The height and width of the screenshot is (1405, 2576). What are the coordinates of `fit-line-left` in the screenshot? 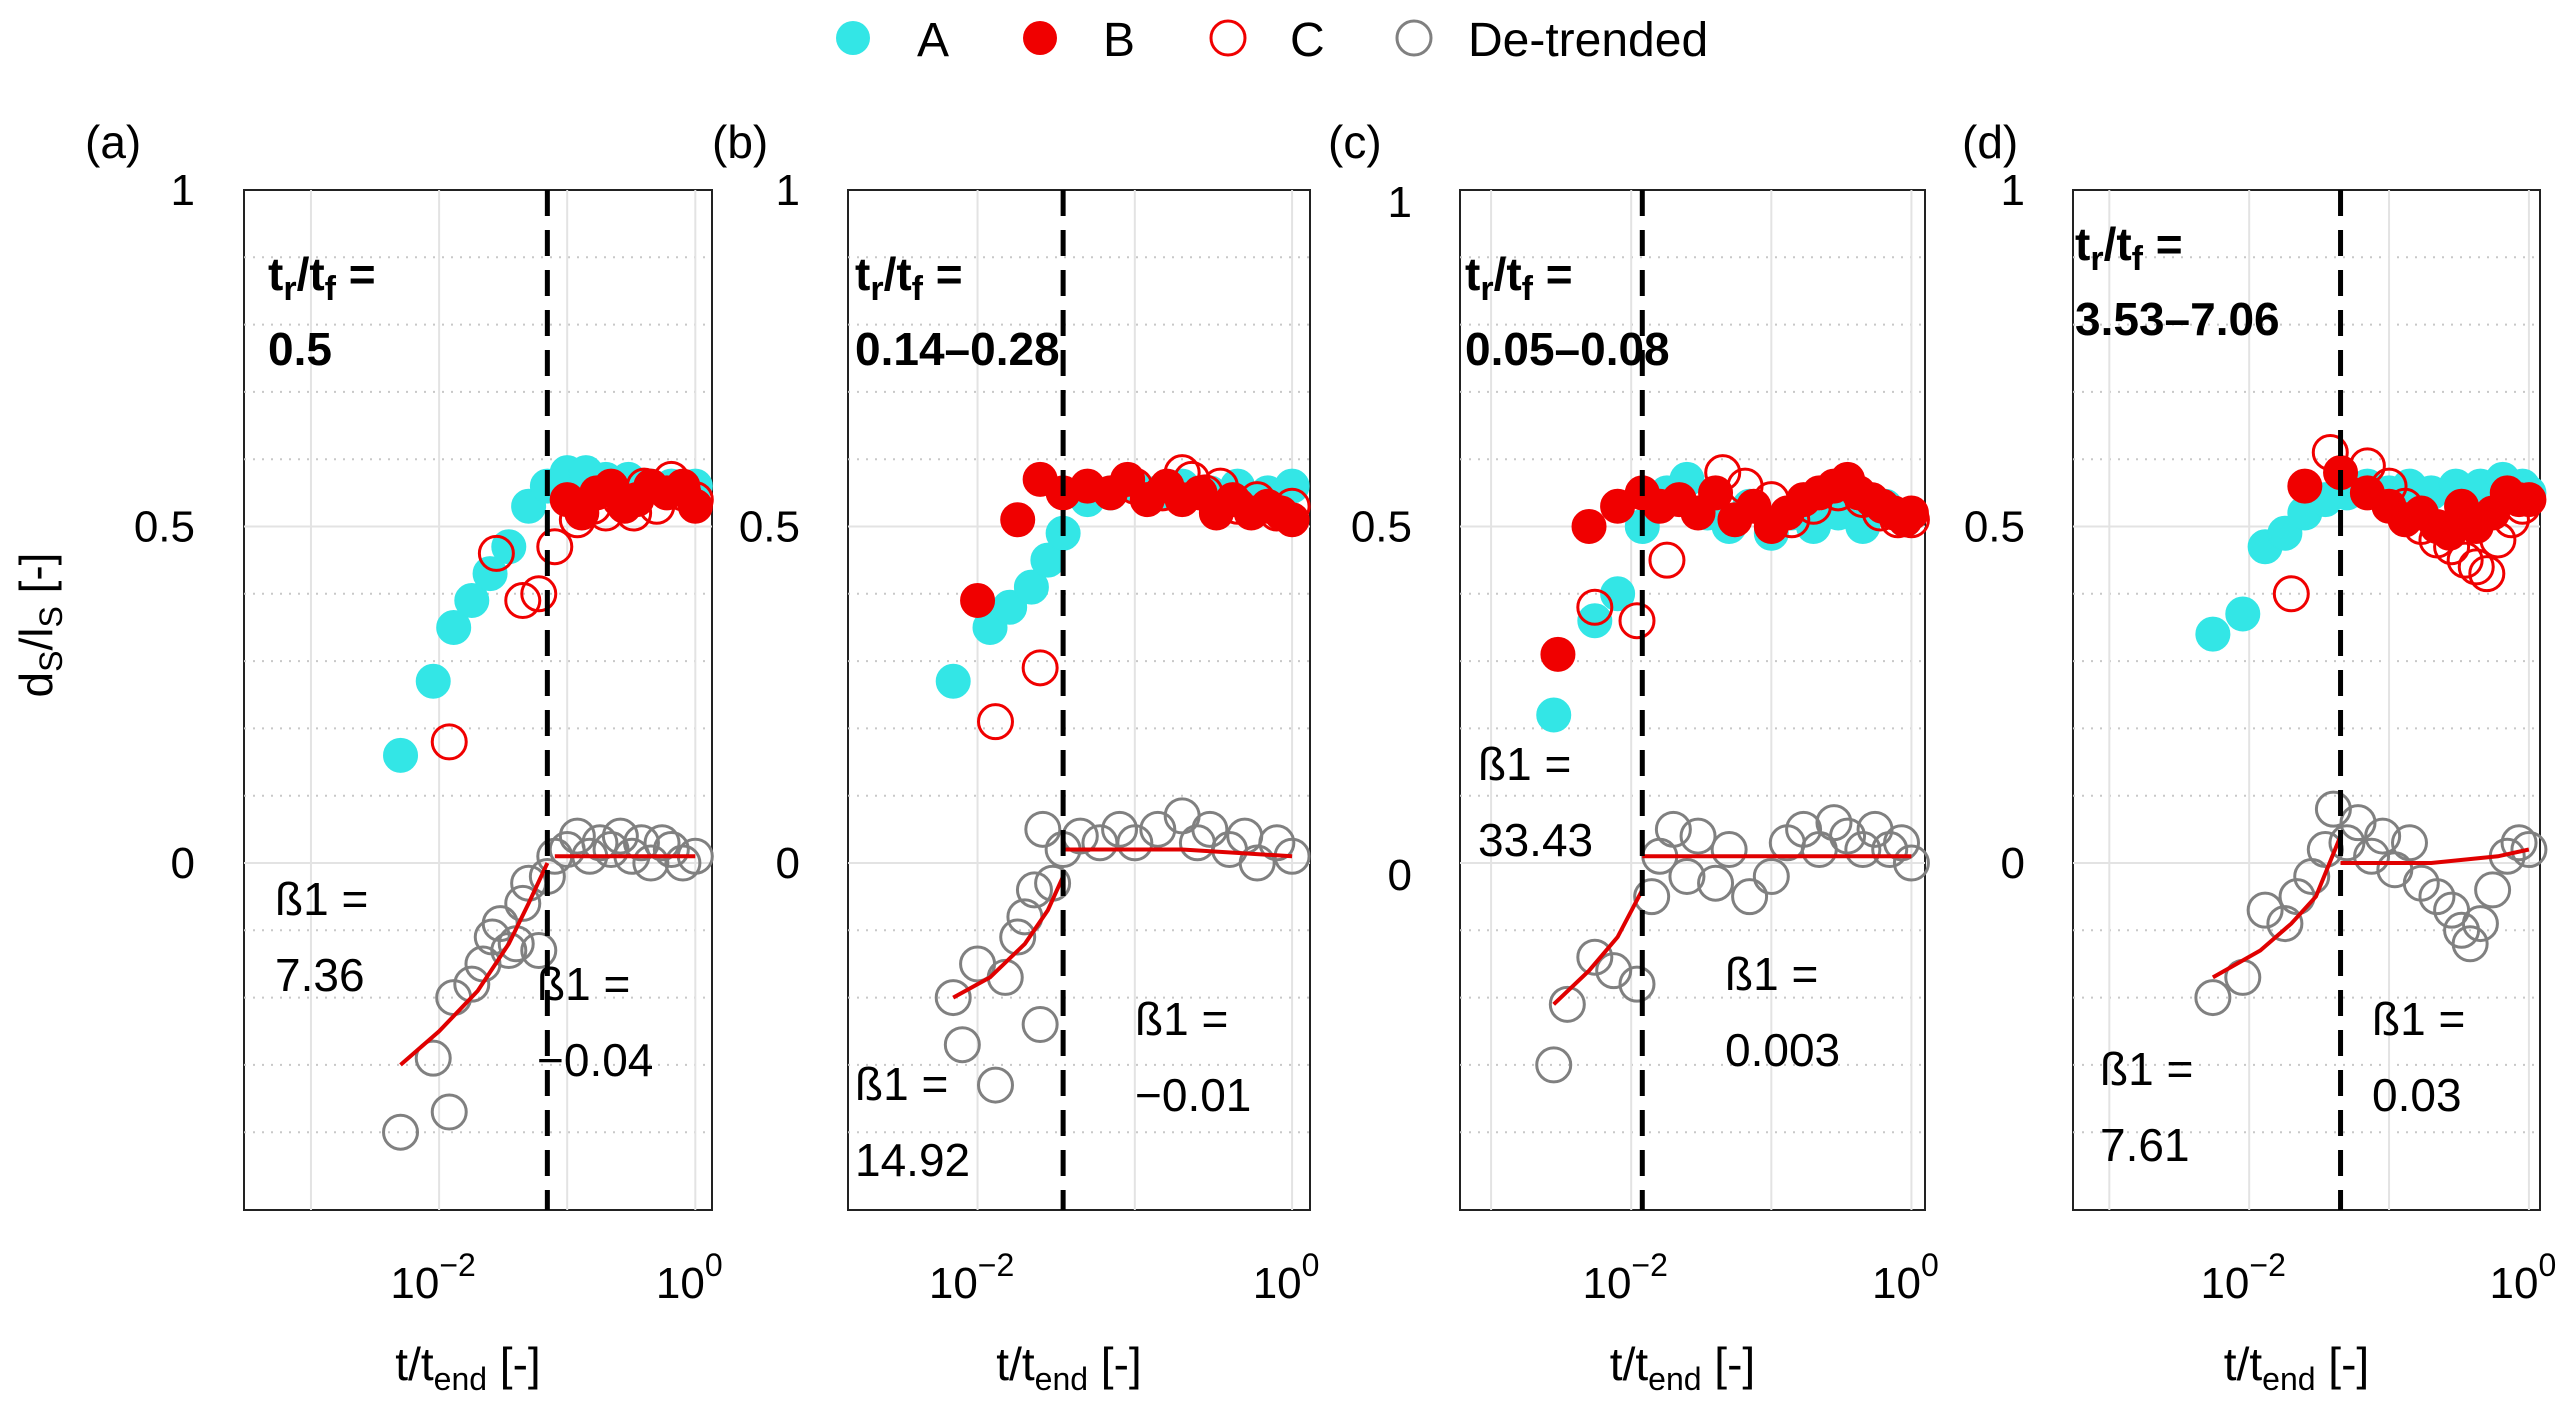 It's located at (1008, 937).